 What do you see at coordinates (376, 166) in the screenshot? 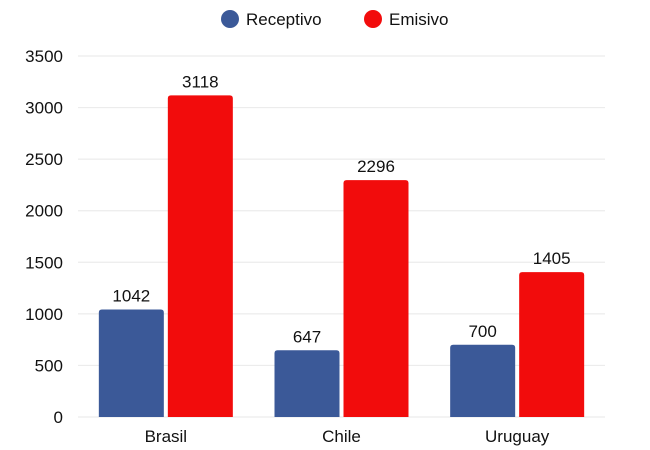
I see `data-label: 2296` at bounding box center [376, 166].